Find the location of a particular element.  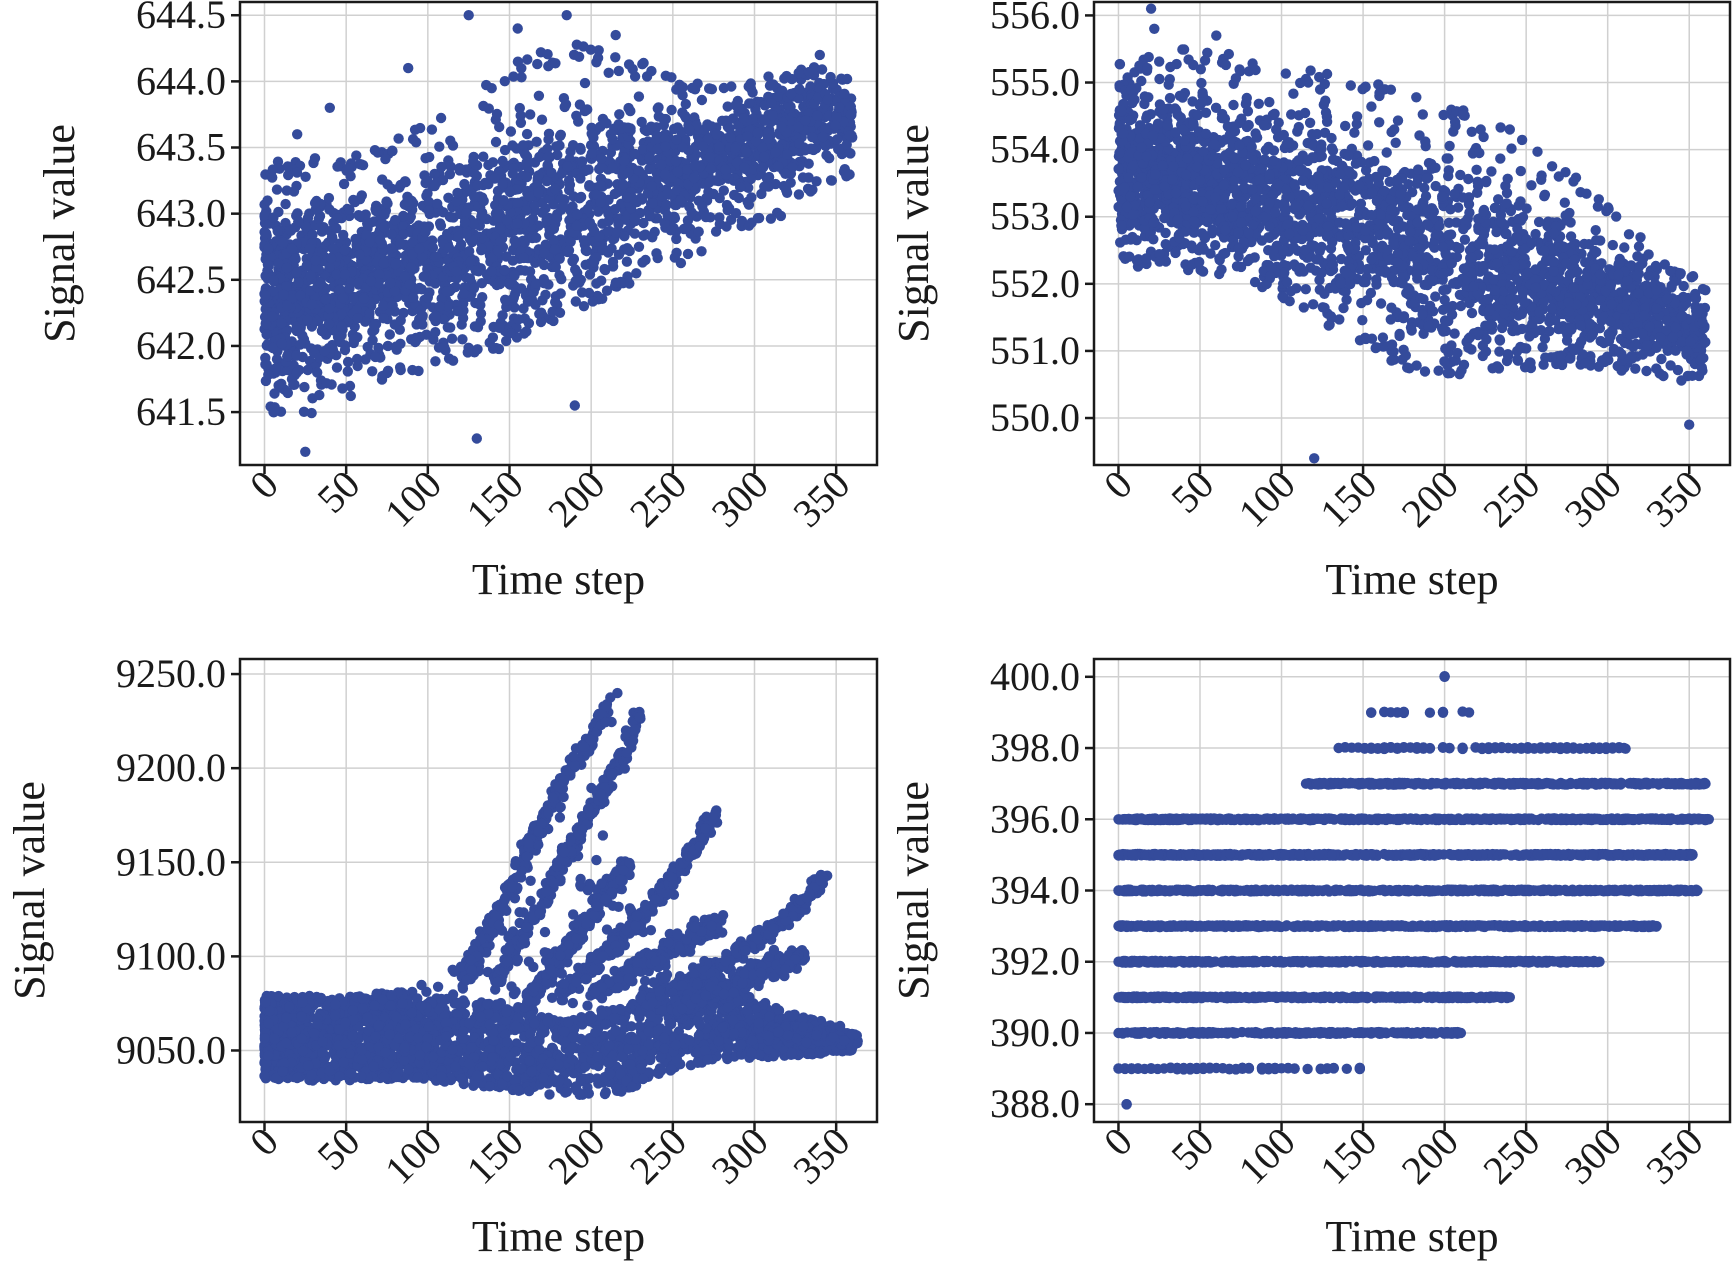

x-tick-label: 100 is located at coordinates (413, 499).